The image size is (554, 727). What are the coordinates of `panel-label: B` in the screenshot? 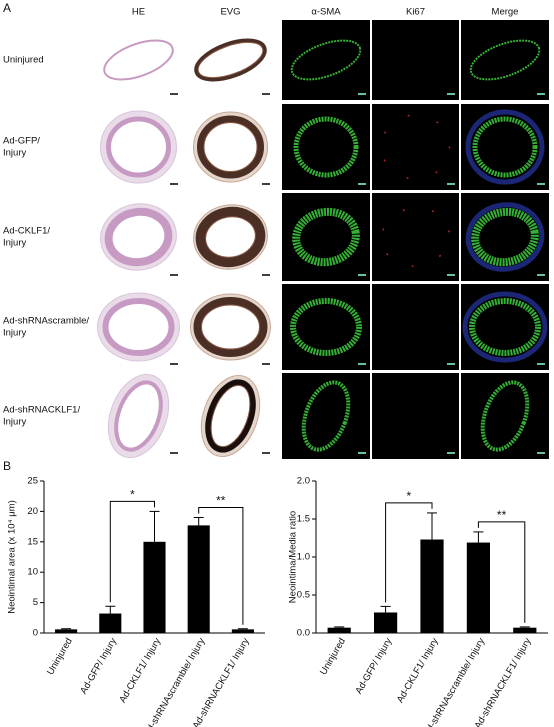 It's located at (7, 466).